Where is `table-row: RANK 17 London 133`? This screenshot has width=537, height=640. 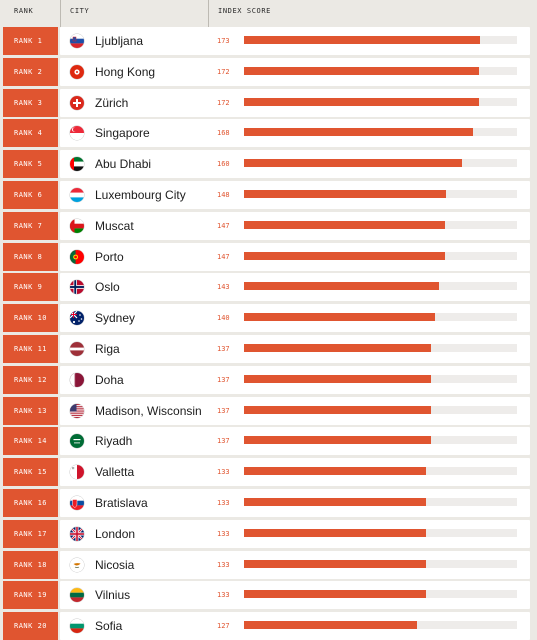
table-row: RANK 17 London 133 is located at coordinates (268, 533).